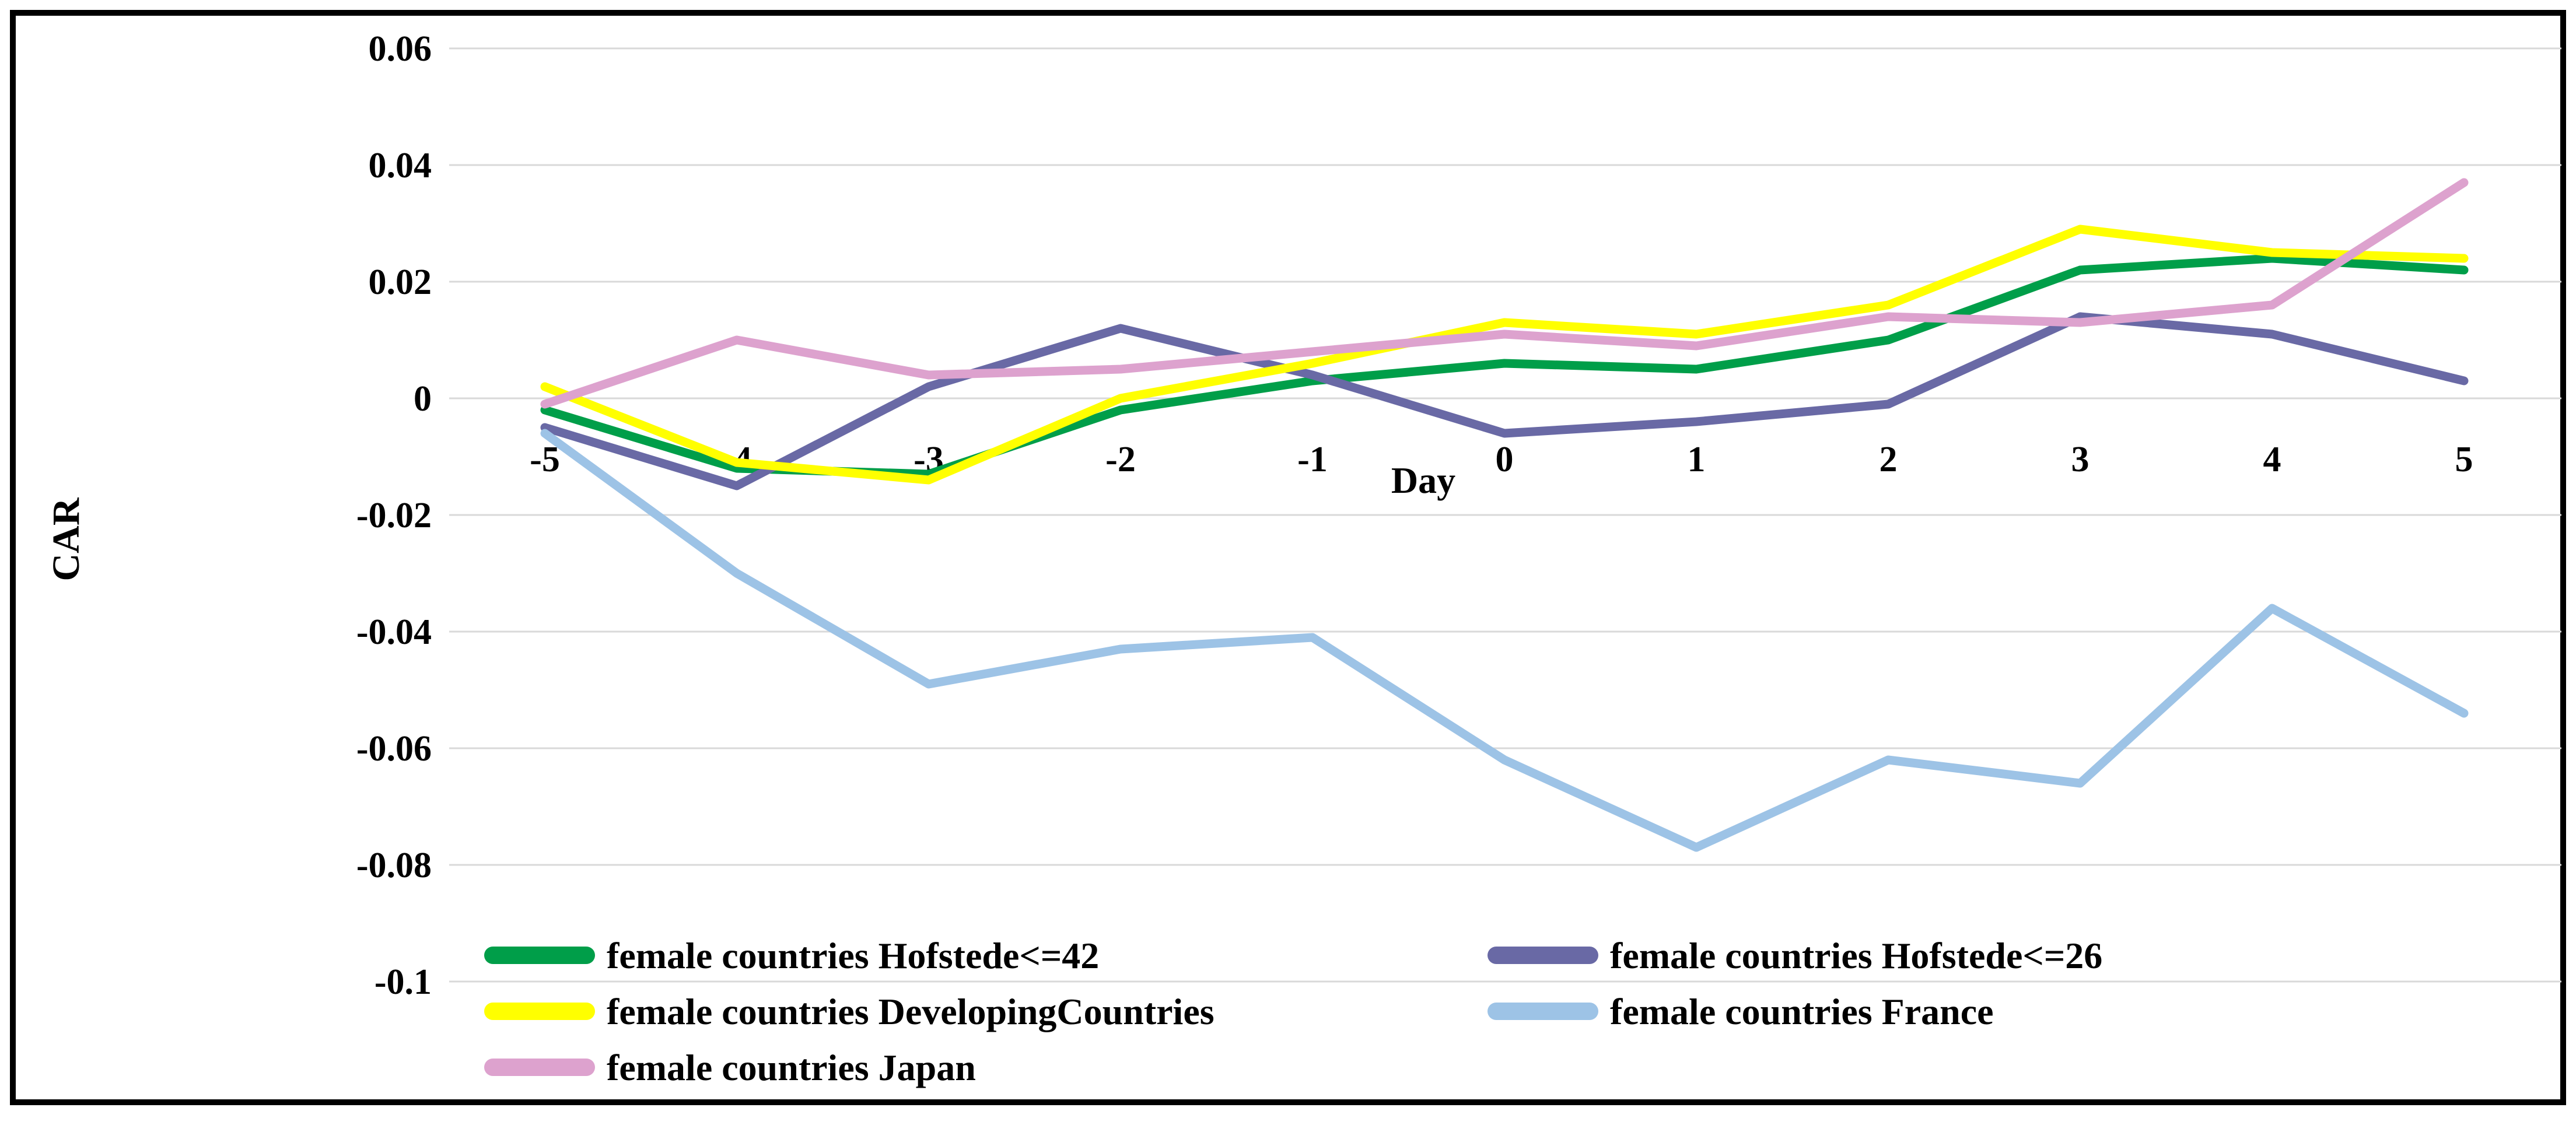 Image resolution: width=2576 pixels, height=1132 pixels. I want to click on x-tick-label: 2, so click(1889, 459).